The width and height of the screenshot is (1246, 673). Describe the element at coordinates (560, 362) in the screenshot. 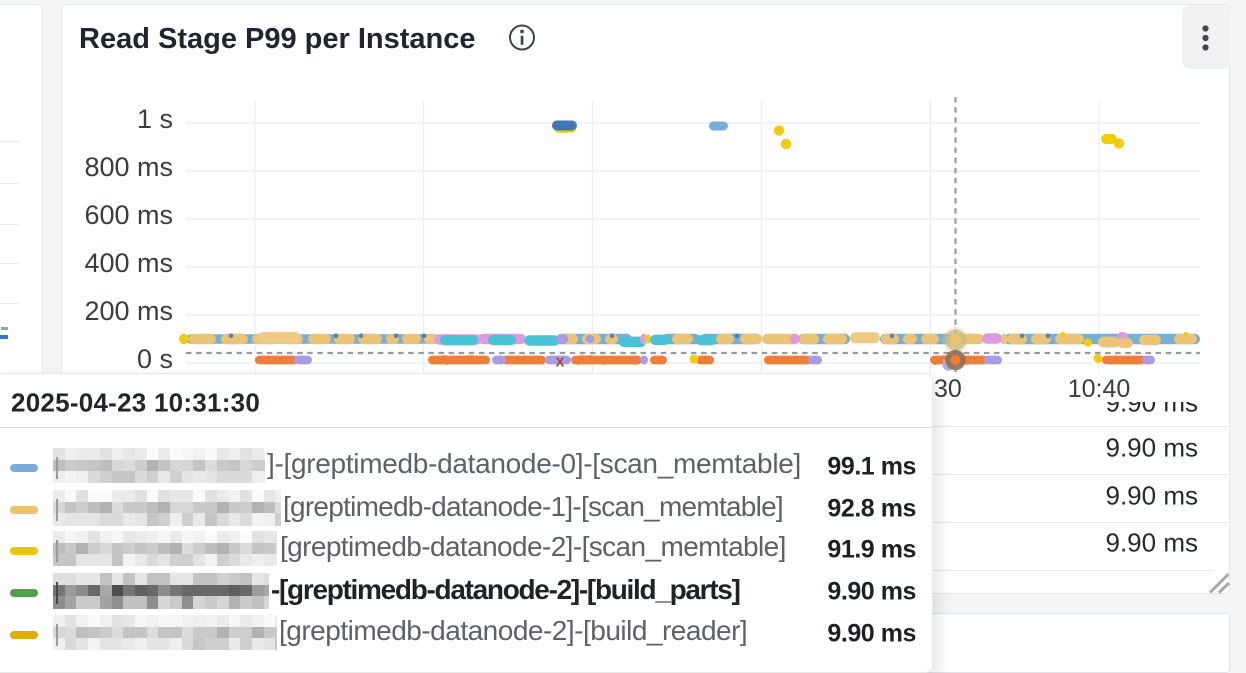

I see `svg-text: X` at that location.